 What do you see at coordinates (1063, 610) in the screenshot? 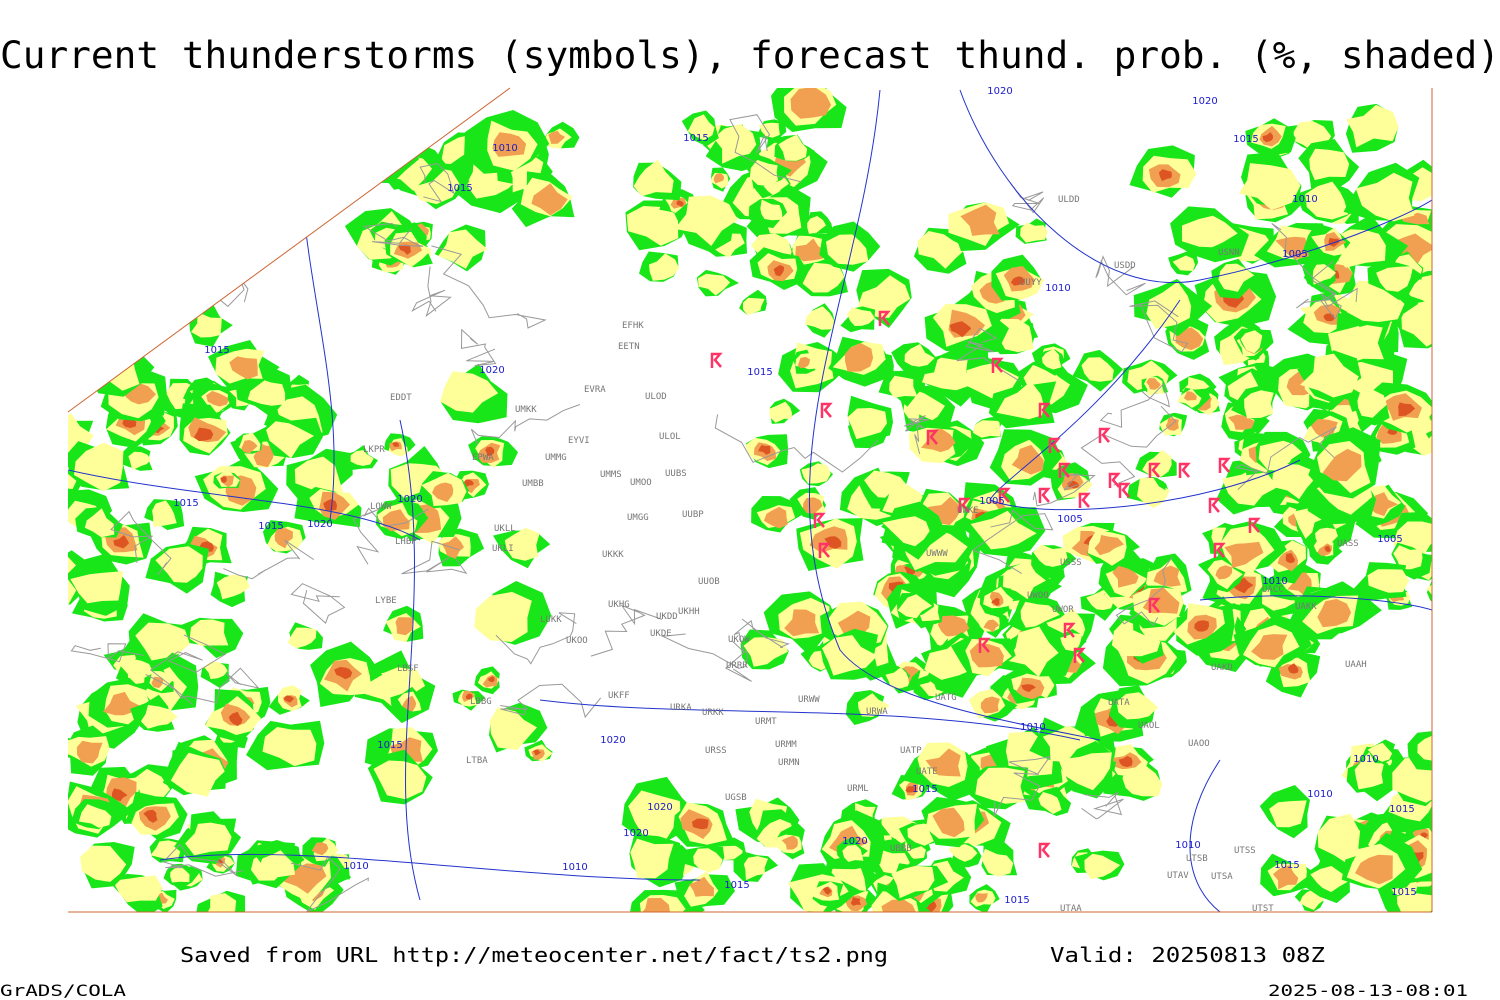
I see `station-label: UWOR` at bounding box center [1063, 610].